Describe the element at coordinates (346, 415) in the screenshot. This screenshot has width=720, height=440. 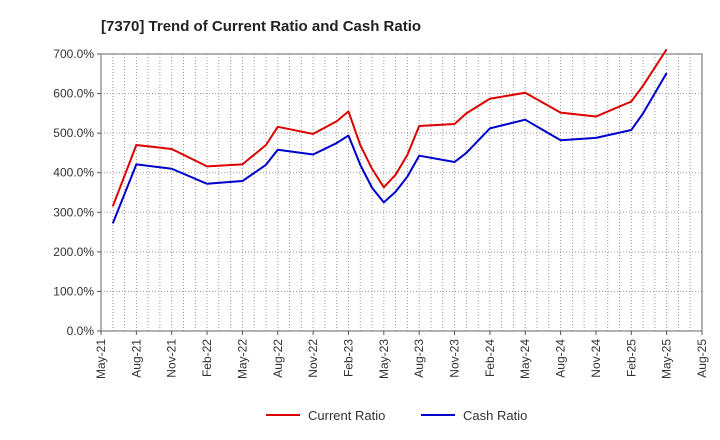
I see `legend-label: Current Ratio` at that location.